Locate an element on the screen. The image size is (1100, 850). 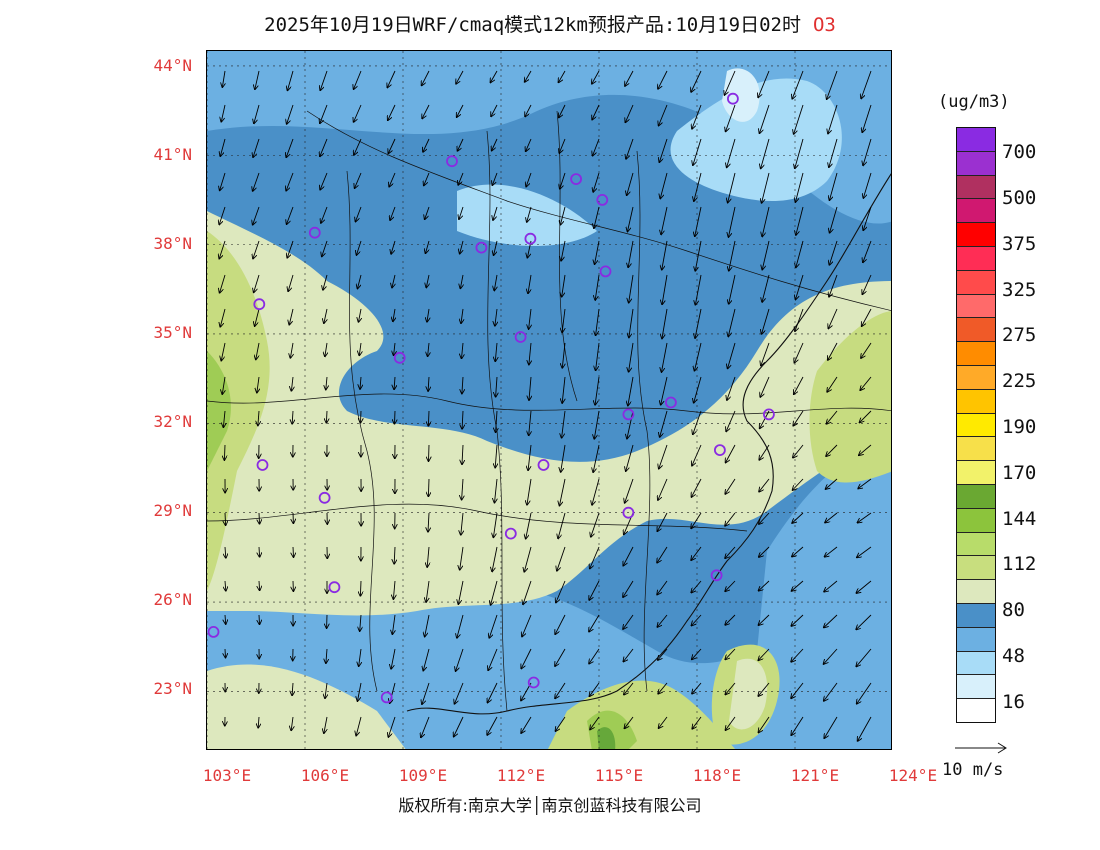
lon-label-118: 118°E is located at coordinates (717, 775).